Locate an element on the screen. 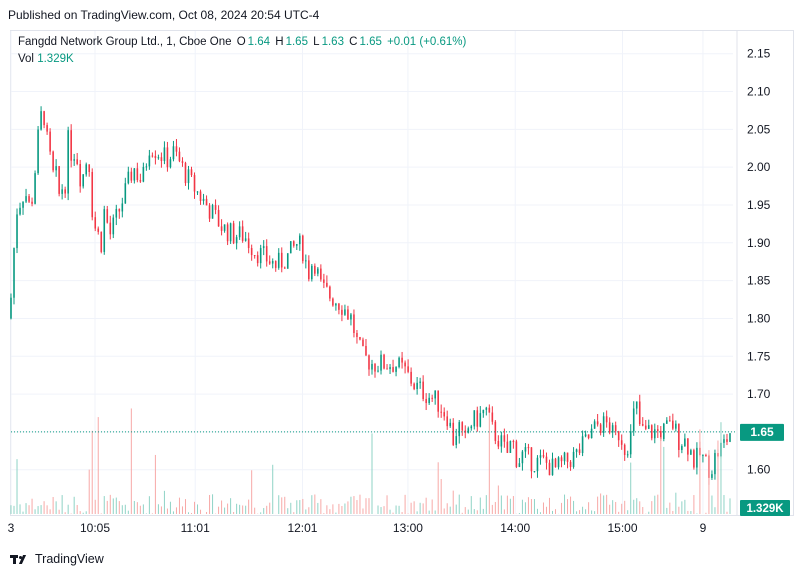 The image size is (804, 578). y-tick-label: 1.70 is located at coordinates (759, 394).